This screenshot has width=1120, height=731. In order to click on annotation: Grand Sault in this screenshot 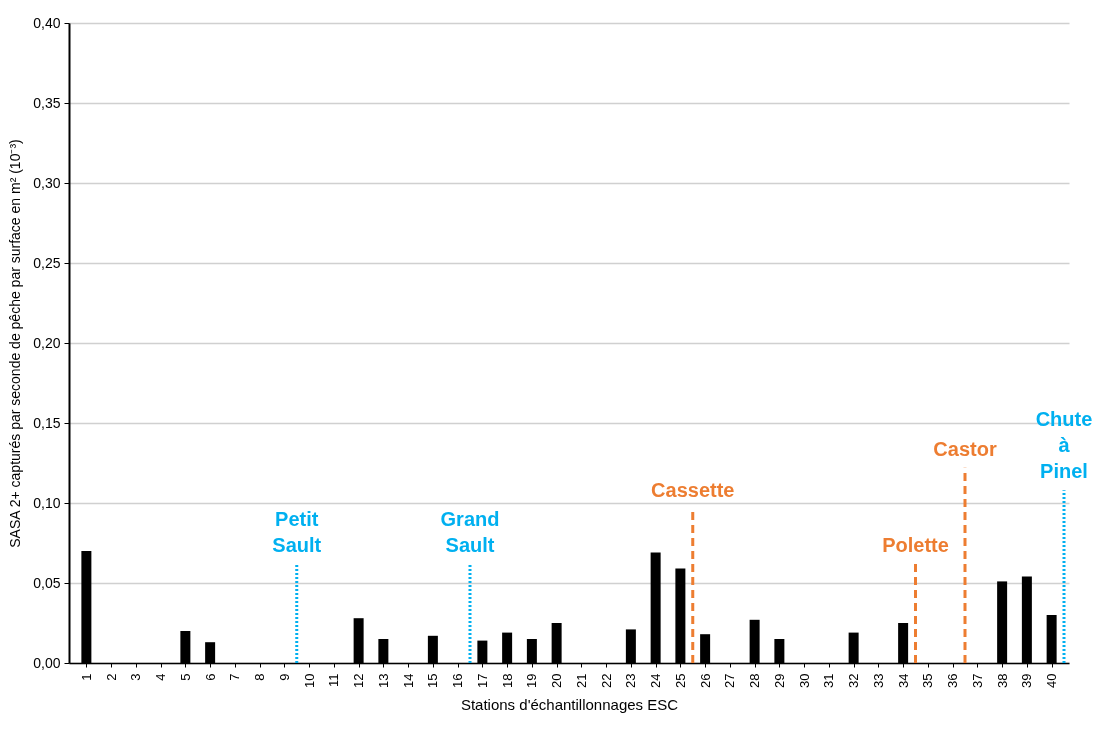, I will do `click(470, 531)`.